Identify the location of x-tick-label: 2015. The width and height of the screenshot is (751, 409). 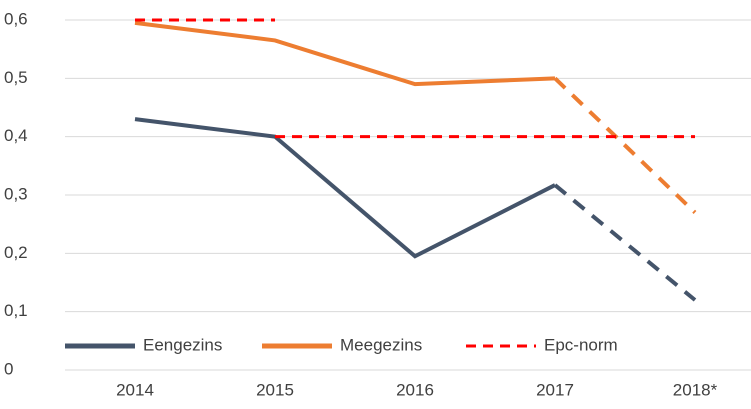
(275, 389).